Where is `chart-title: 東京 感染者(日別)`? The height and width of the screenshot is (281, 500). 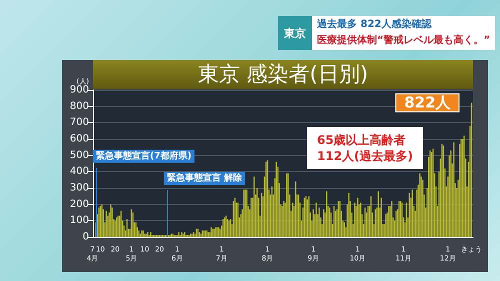
chart-title: 東京 感染者(日別) is located at coordinates (283, 74).